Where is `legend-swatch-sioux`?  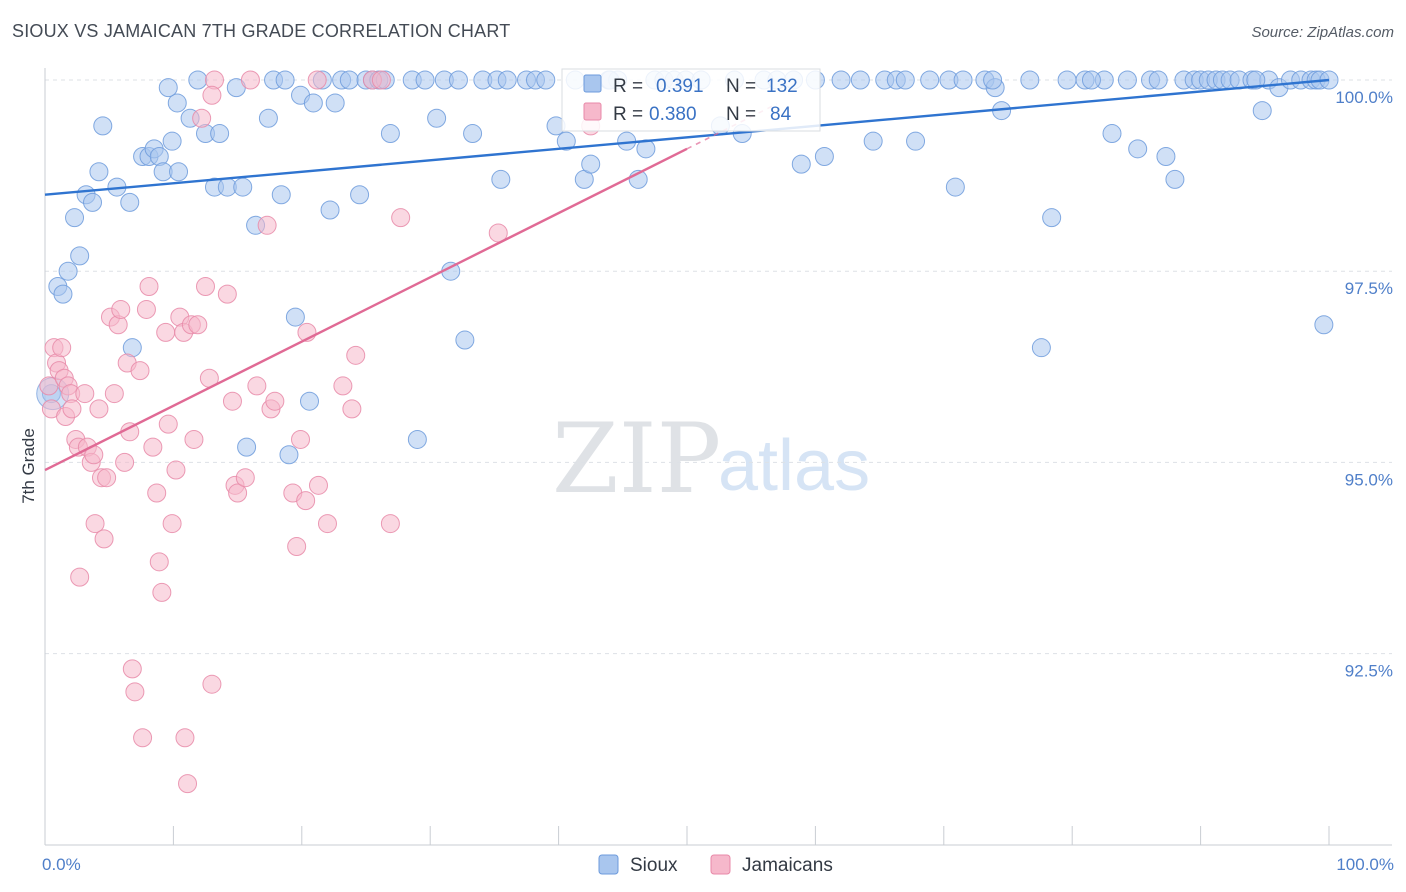 legend-swatch-sioux is located at coordinates (592, 83).